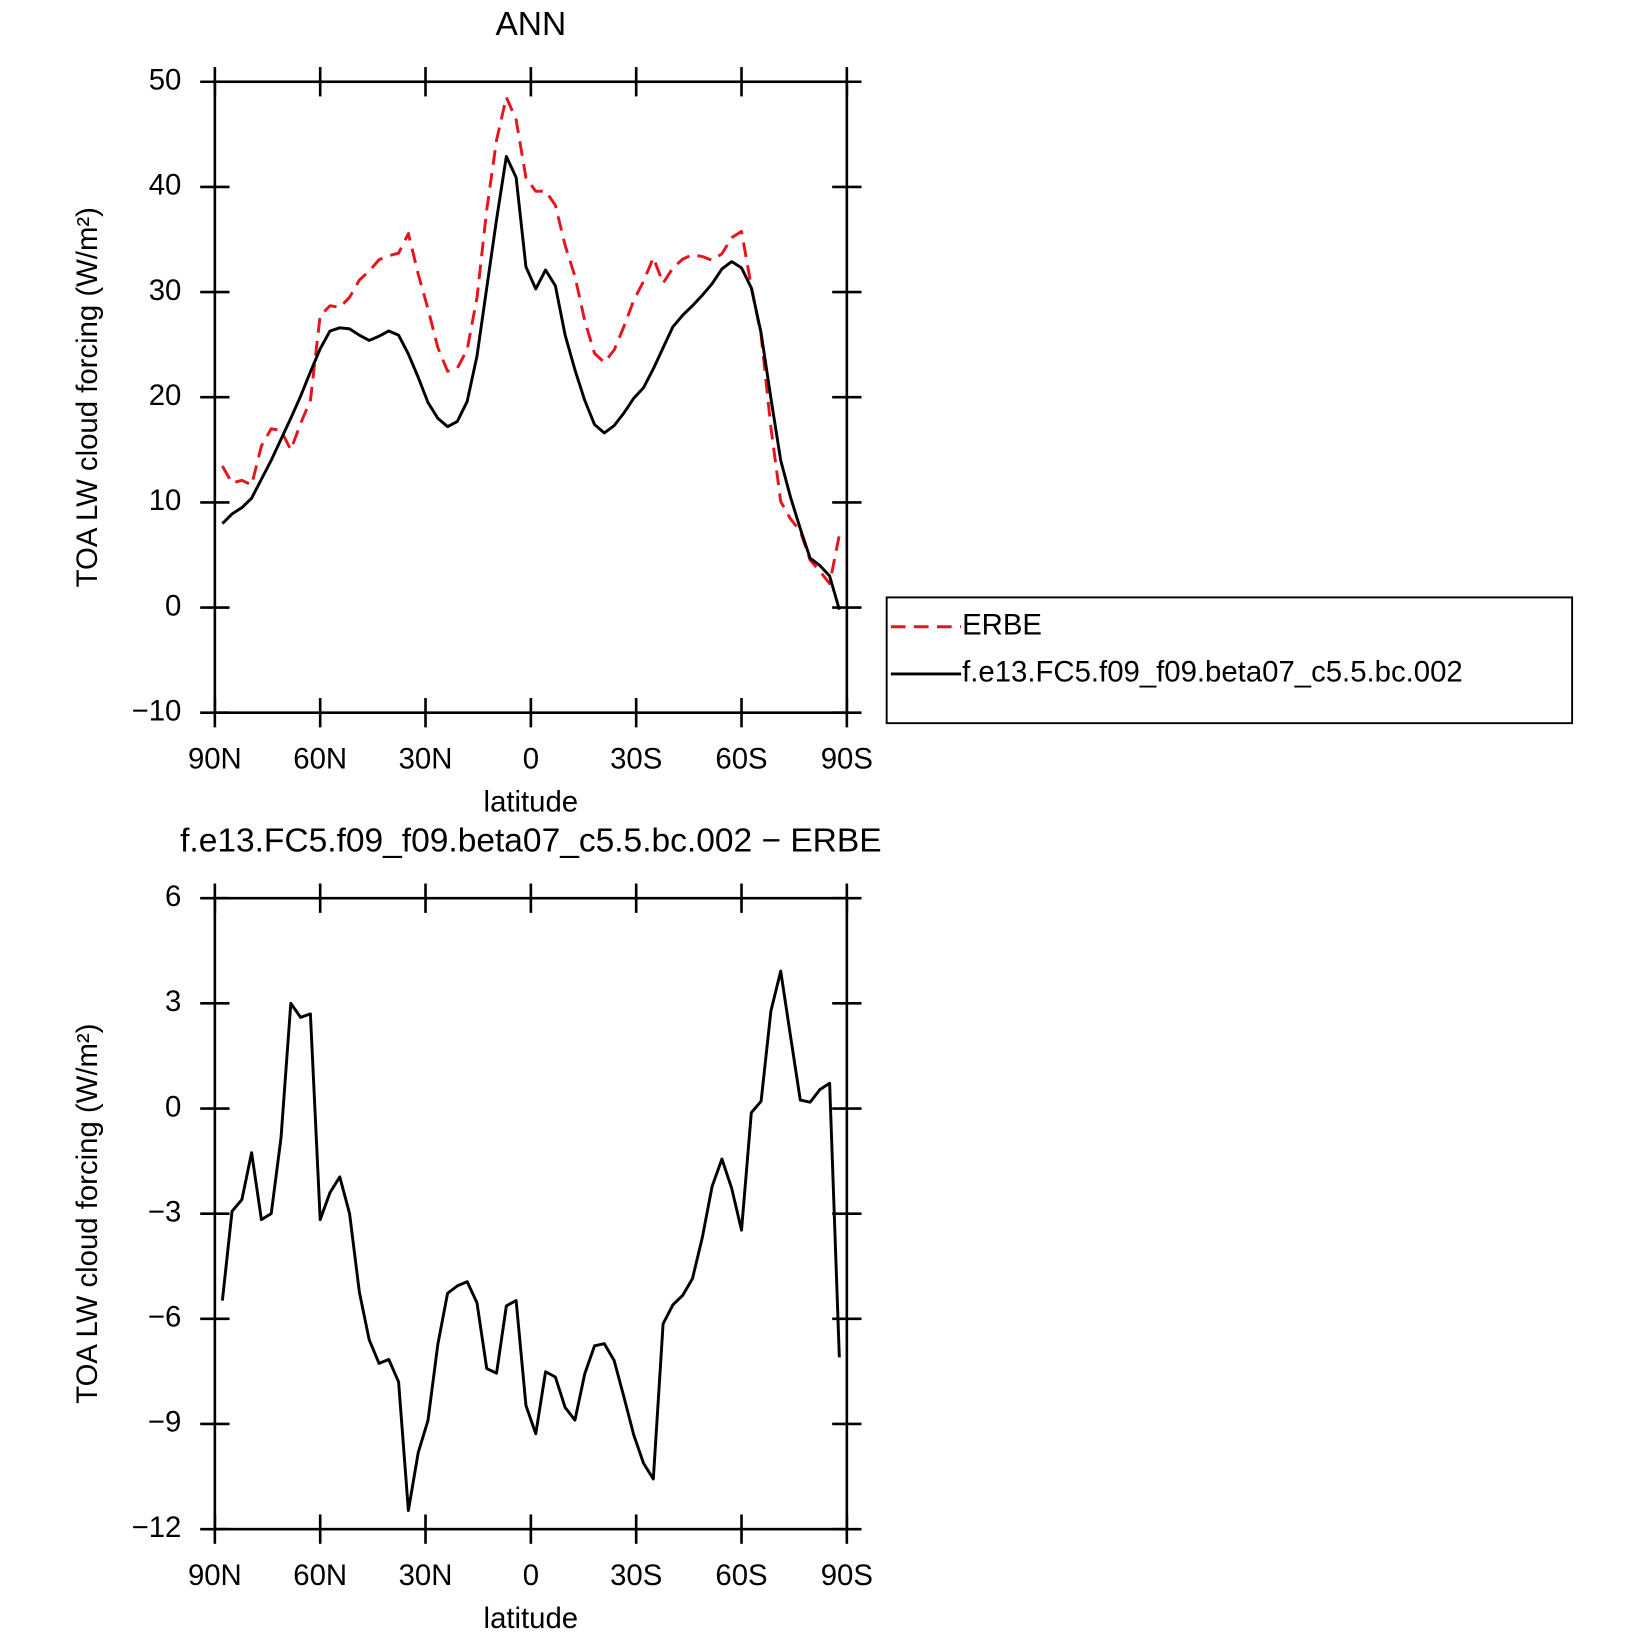 The image size is (1635, 1635). Describe the element at coordinates (164, 1422) in the screenshot. I see `y-tick-label: −9` at that location.